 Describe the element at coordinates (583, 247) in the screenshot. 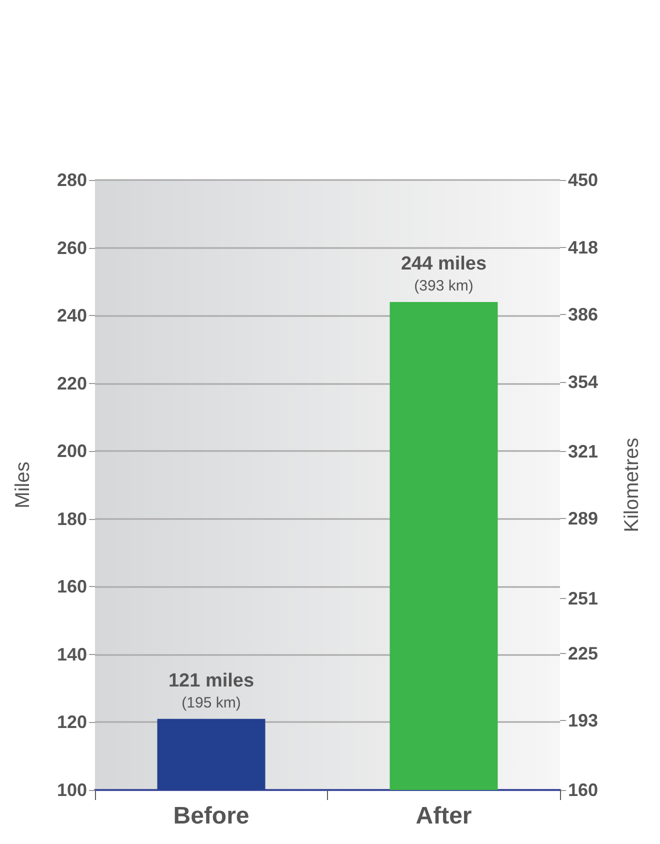

I see `y2-tick-label: 418` at that location.